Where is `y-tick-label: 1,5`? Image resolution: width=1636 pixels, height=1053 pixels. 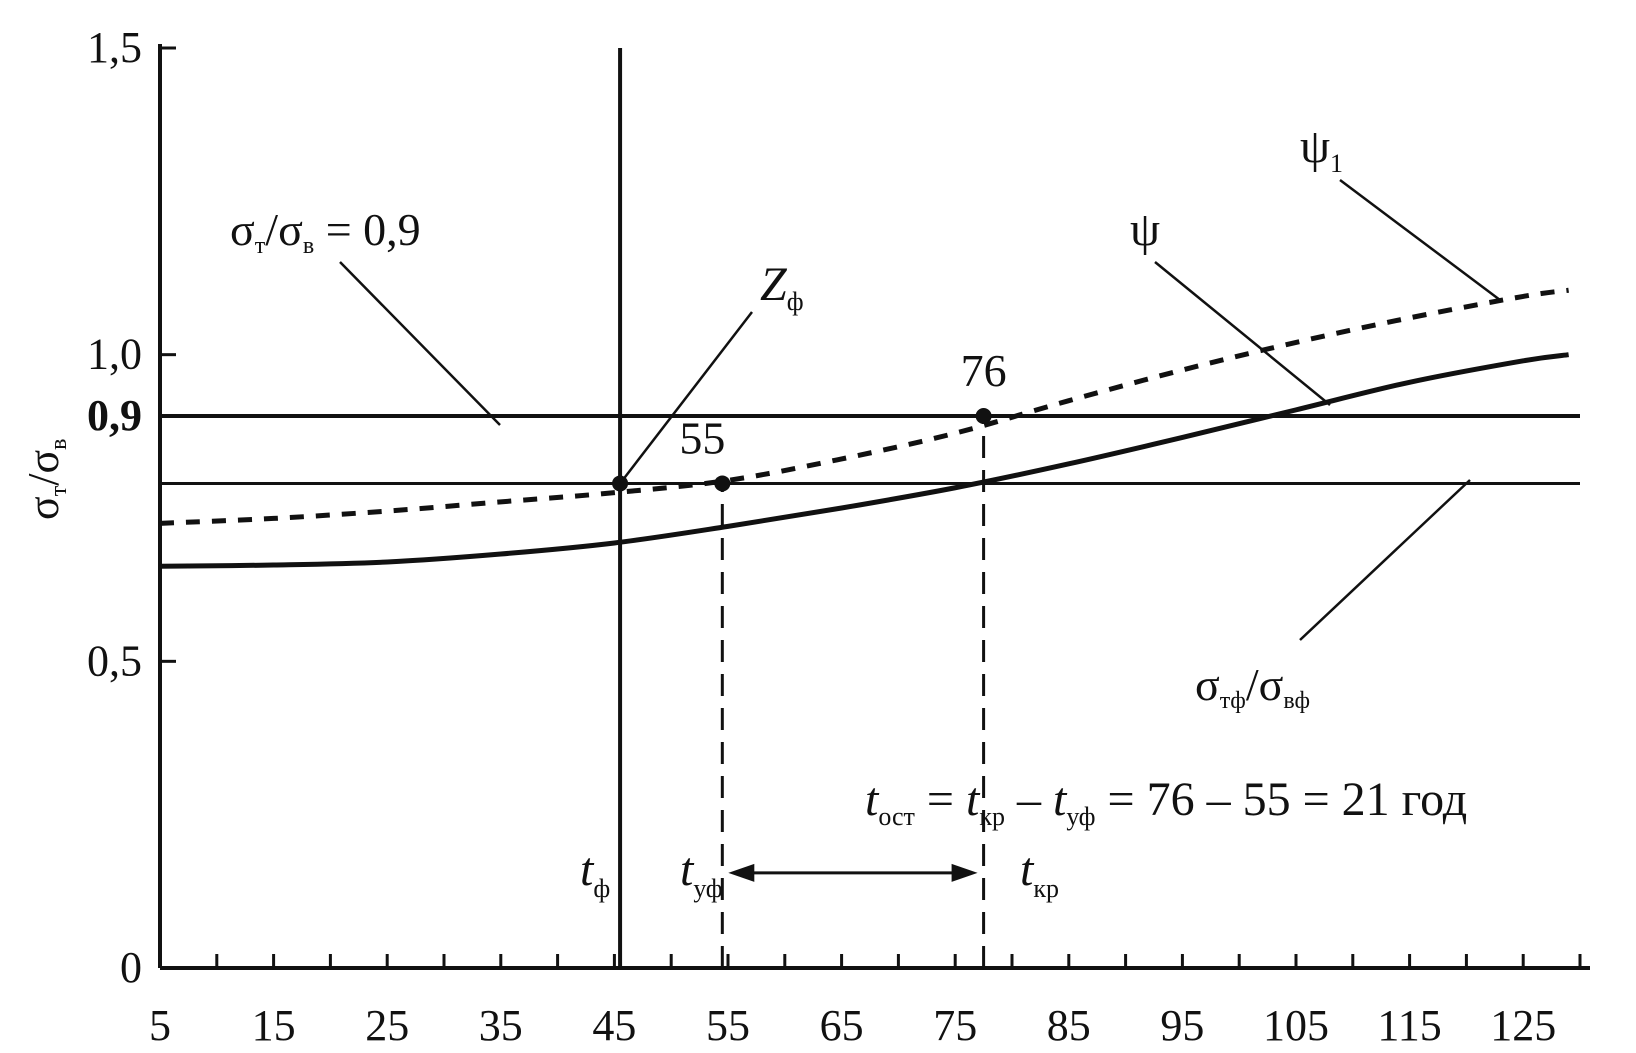 y-tick-label: 1,5 is located at coordinates (114, 47).